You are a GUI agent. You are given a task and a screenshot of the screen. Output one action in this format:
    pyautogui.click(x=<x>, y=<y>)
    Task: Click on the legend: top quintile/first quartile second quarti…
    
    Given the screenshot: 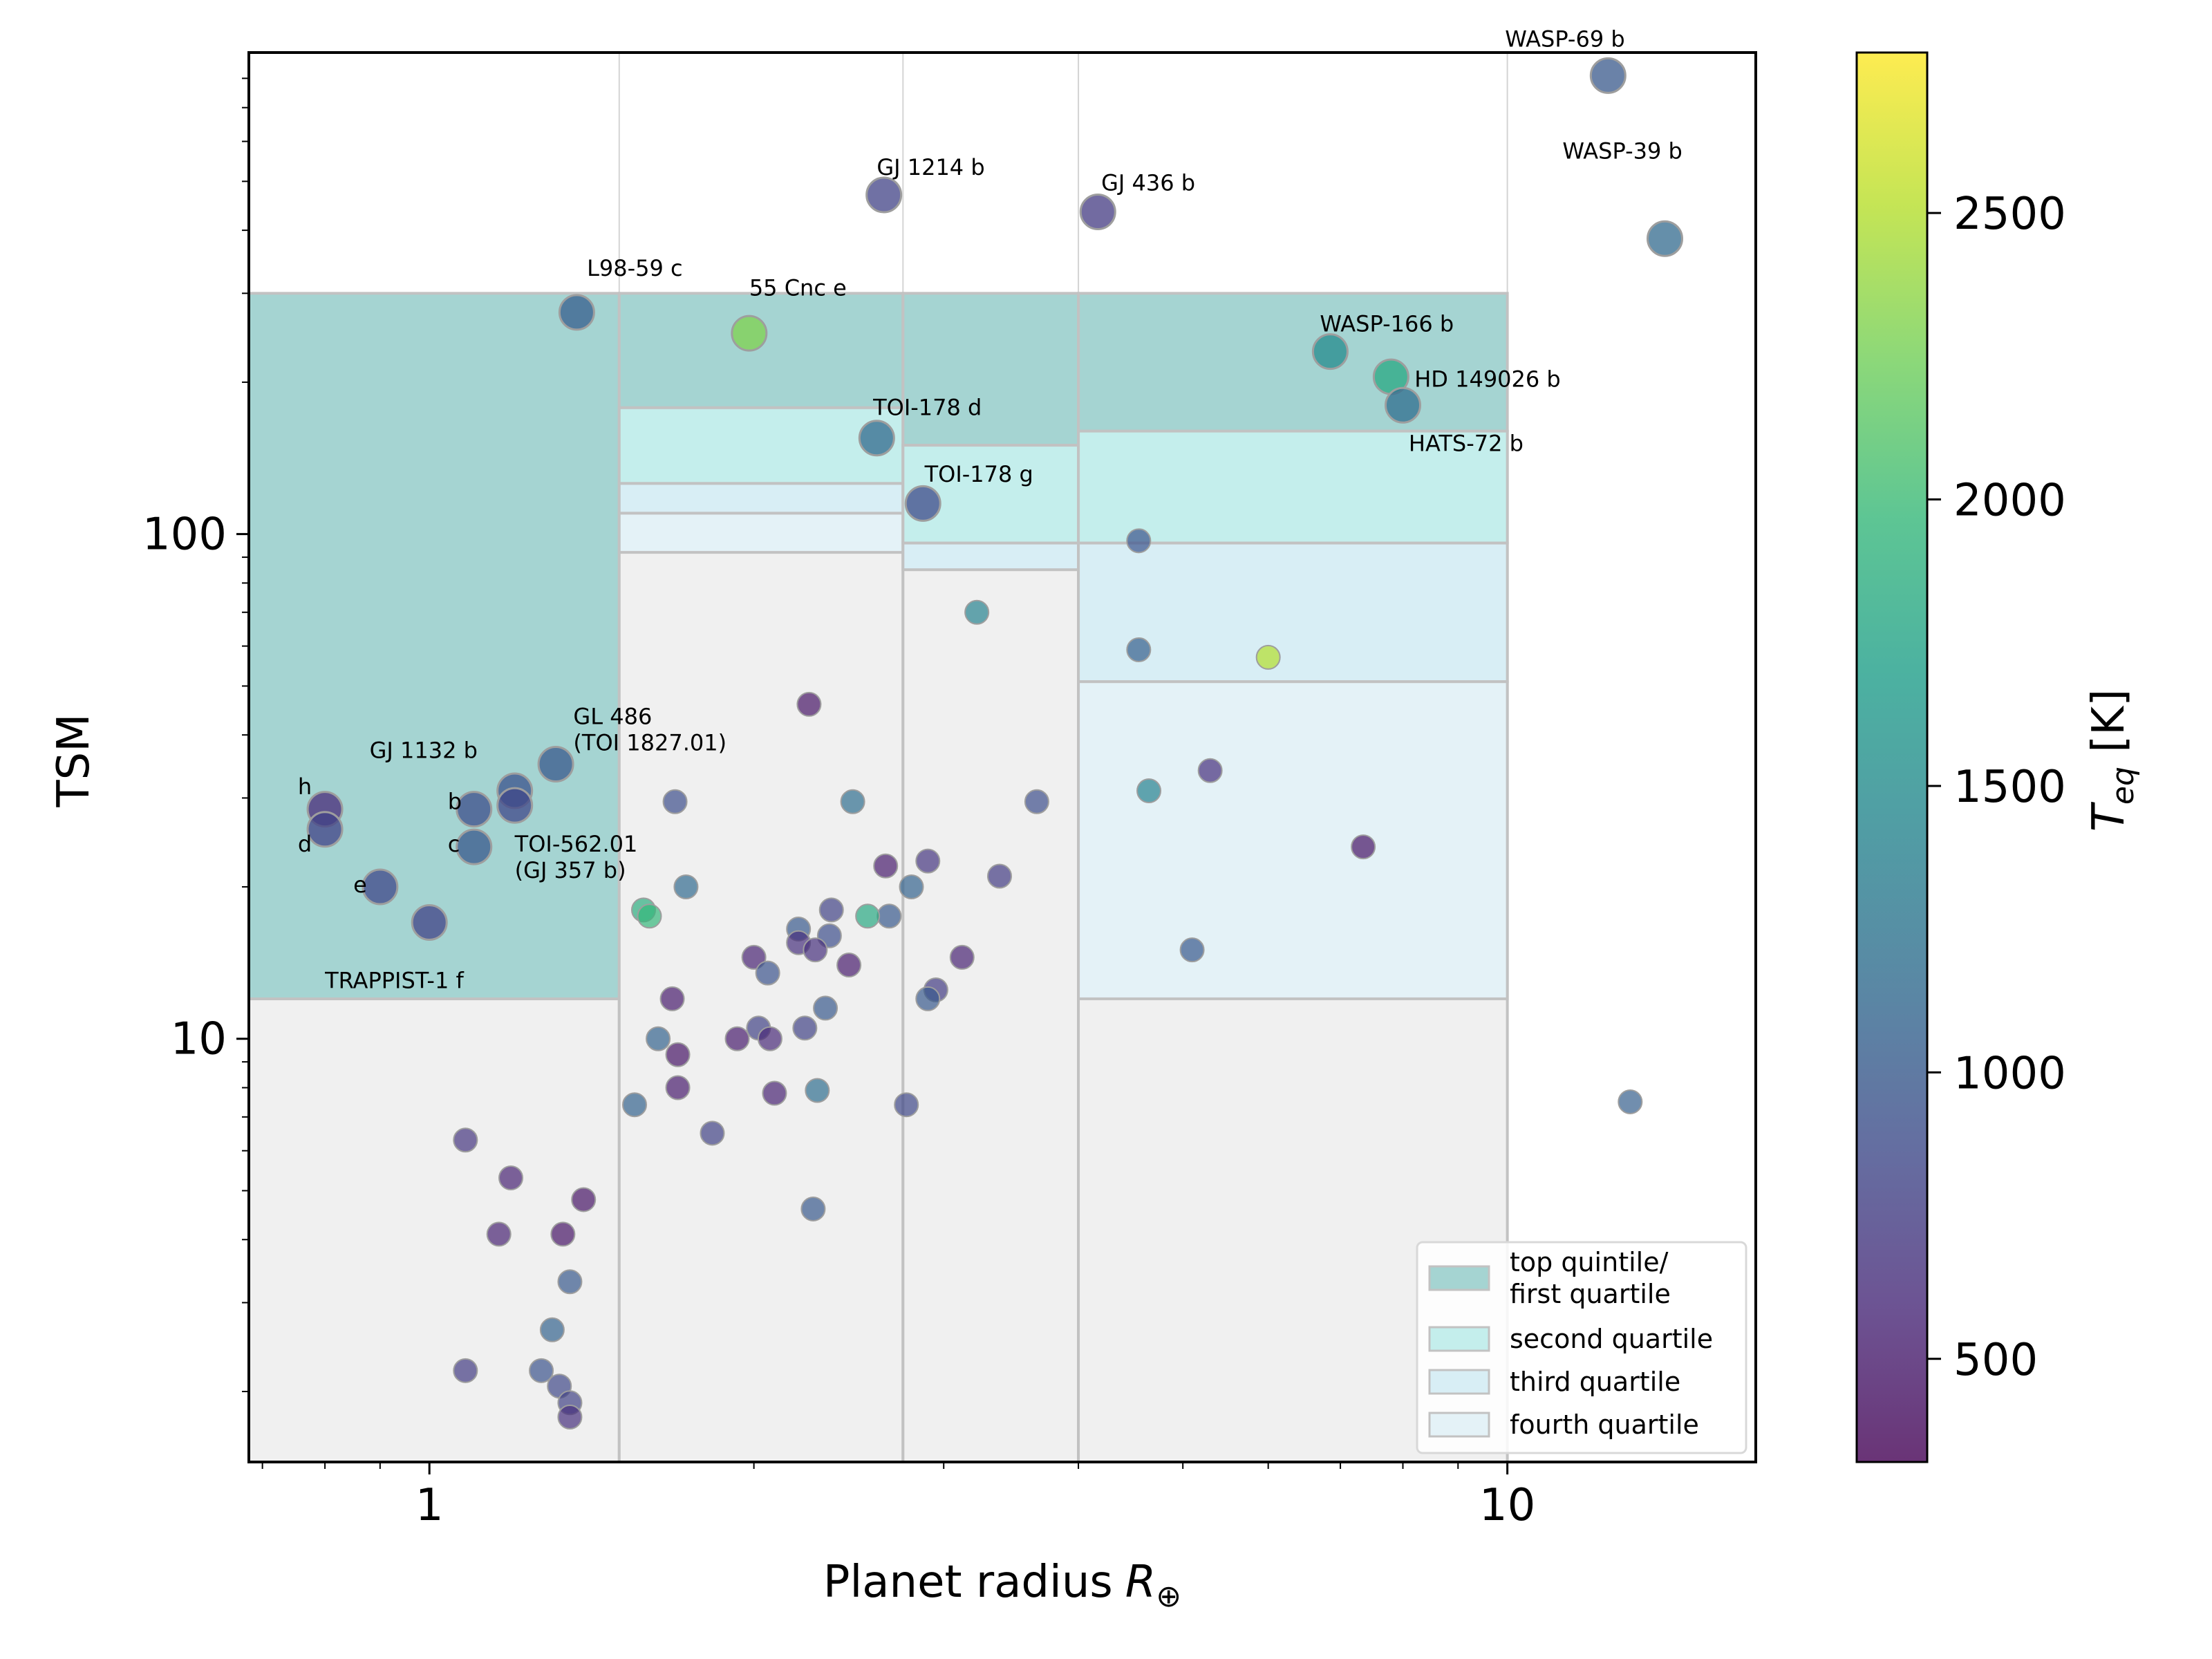 What is the action you would take?
    pyautogui.click(x=1582, y=1347)
    